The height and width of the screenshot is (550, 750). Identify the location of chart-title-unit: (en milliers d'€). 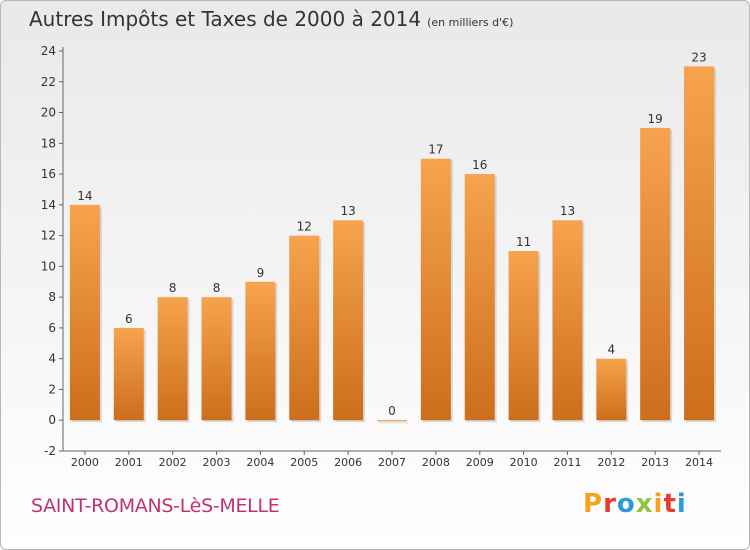
(470, 22).